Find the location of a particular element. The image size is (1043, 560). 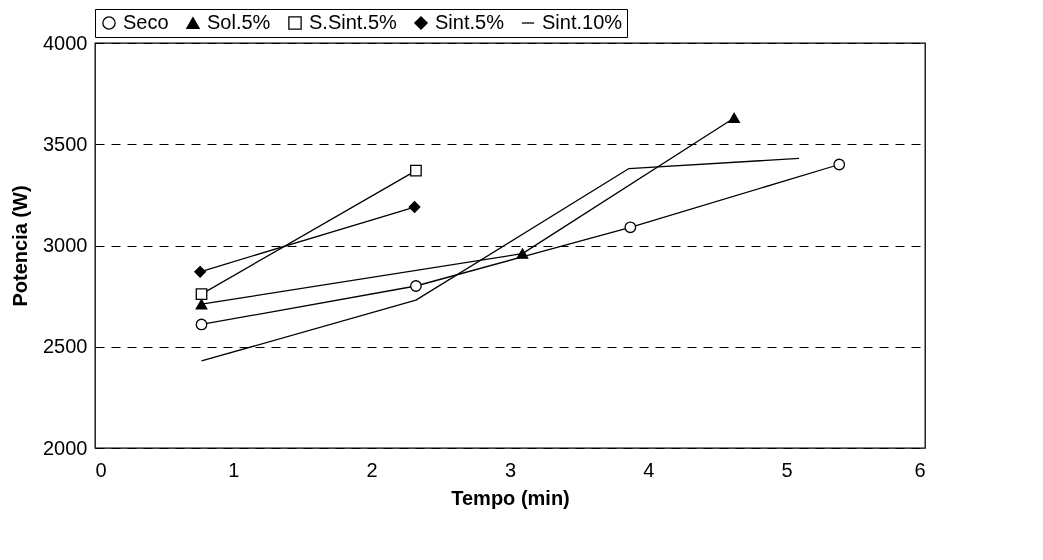

x-tick-label: 1 is located at coordinates (234, 469).